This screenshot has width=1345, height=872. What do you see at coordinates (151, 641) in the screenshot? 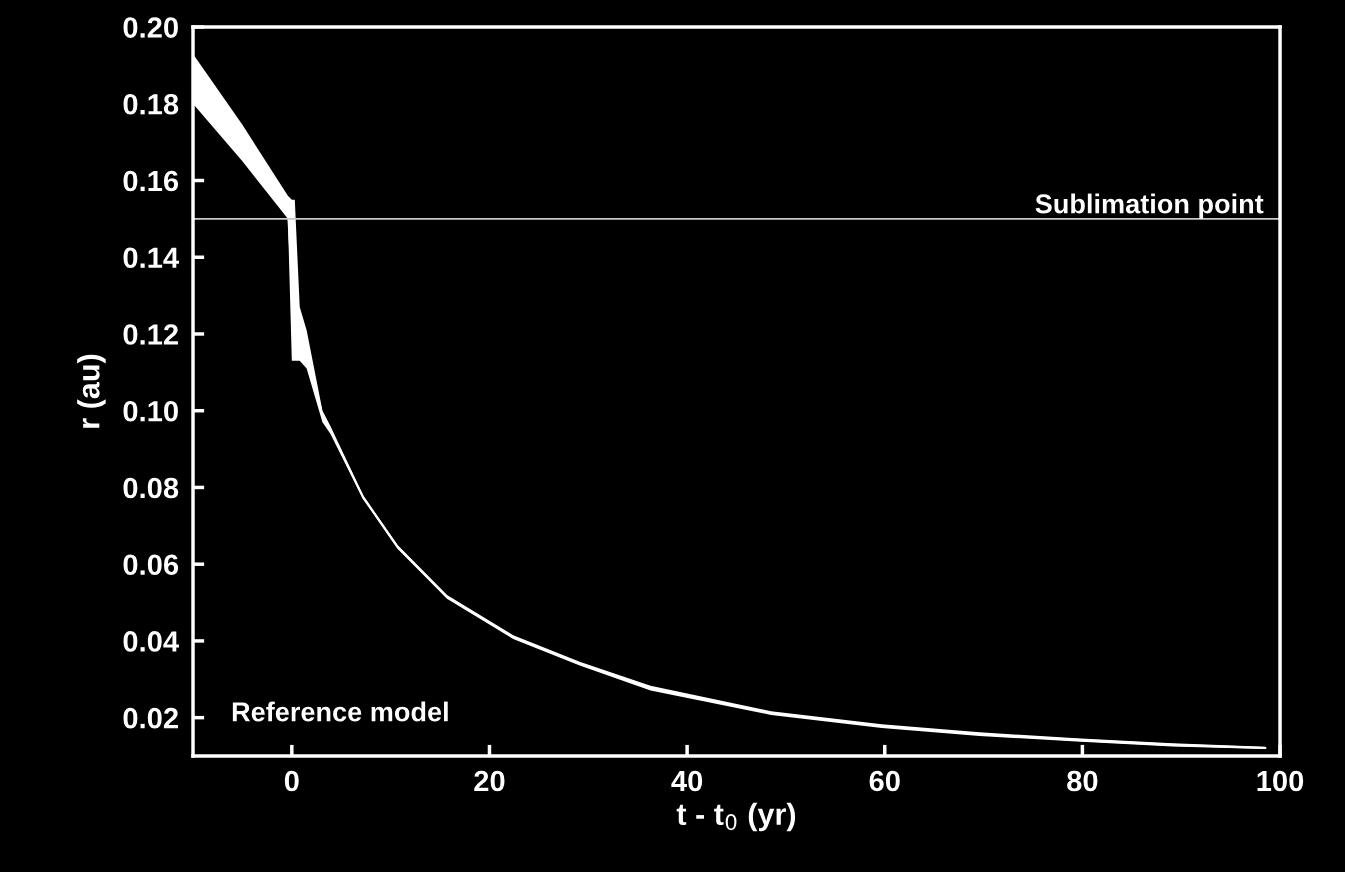
I see `y-tick-label: 0.04` at bounding box center [151, 641].